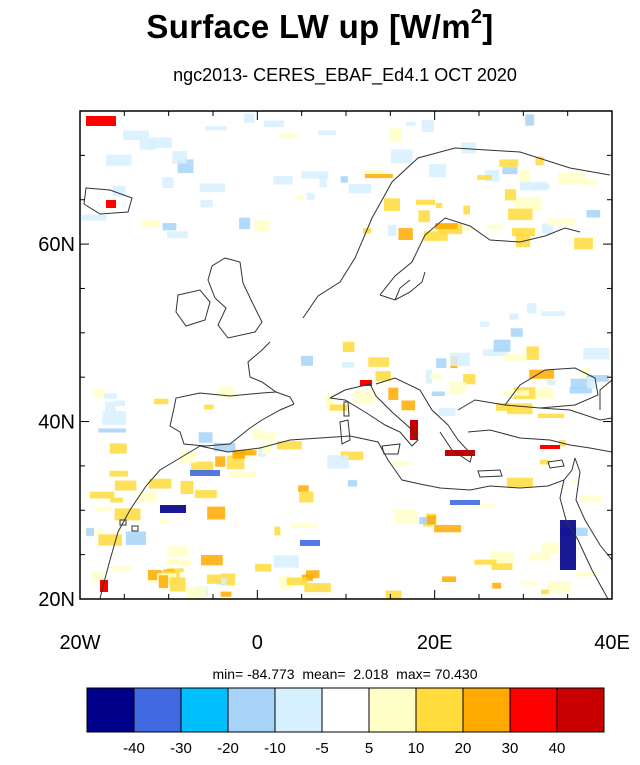  Describe the element at coordinates (251, 710) in the screenshot. I see `colorbar-swatch` at that location.